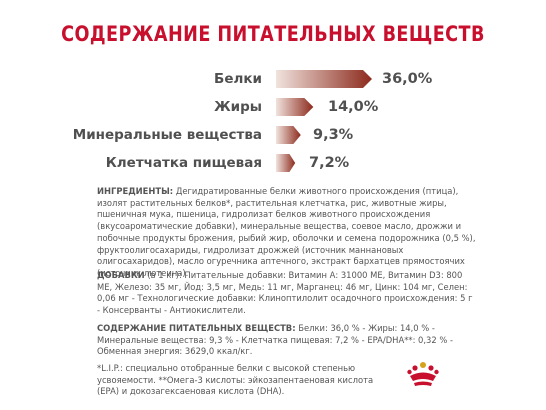 The image size is (546, 410). Describe the element at coordinates (329, 163) in the screenshot. I see `nutrient-value: 7,2%` at that location.